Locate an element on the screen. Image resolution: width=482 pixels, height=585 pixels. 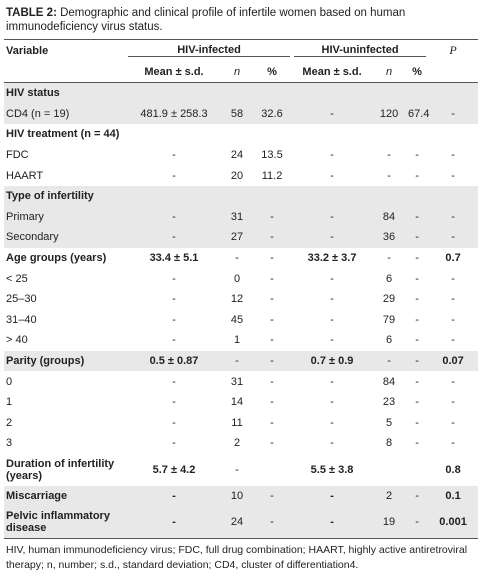
table-row: HIV treatment (n = 44) is located at coordinates (241, 134).